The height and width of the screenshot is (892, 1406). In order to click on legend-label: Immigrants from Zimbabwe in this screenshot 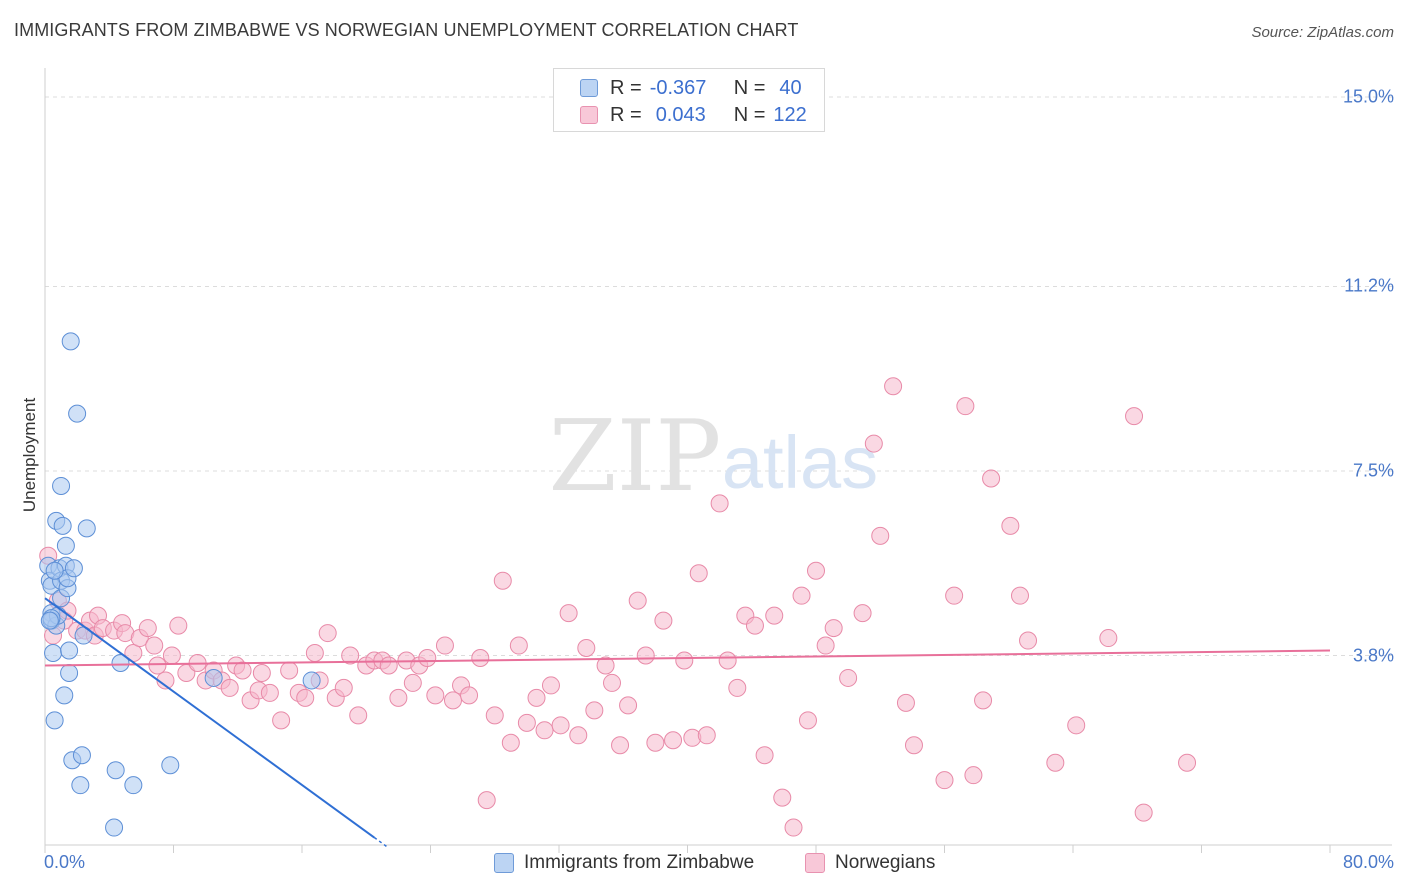, I will do `click(639, 862)`.